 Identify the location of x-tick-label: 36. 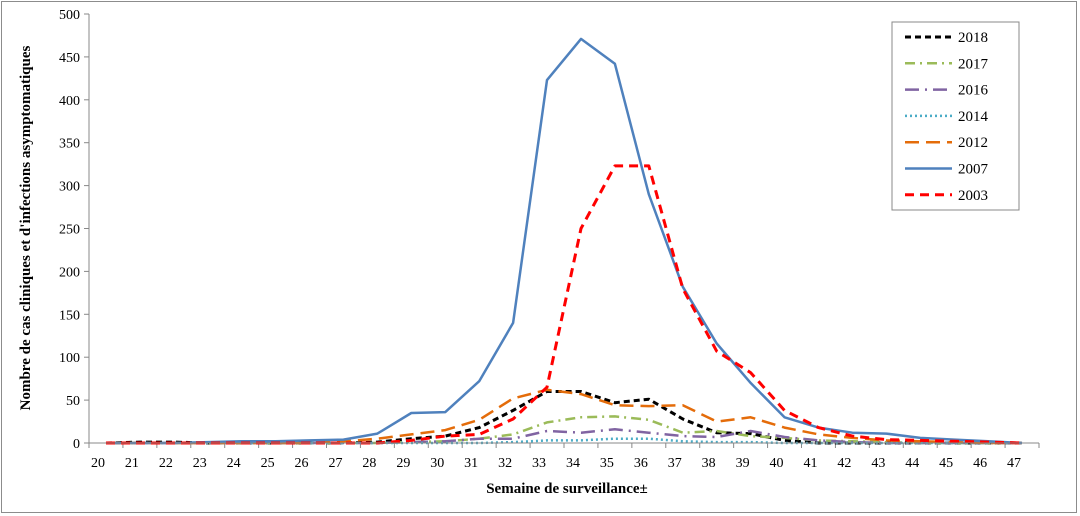
(641, 463).